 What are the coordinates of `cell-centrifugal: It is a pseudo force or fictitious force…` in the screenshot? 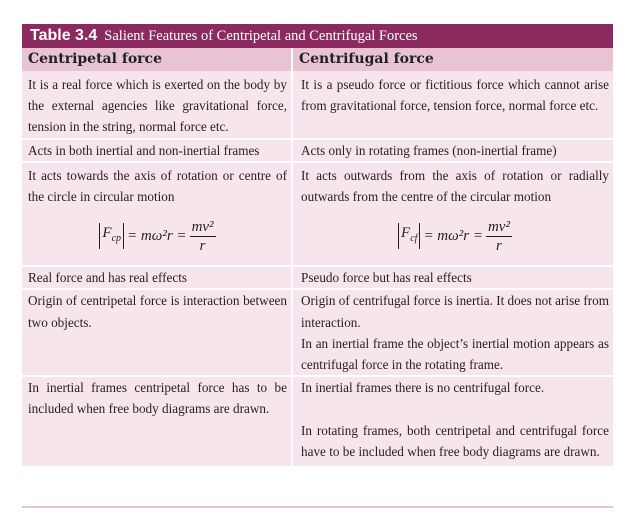 It's located at (452, 105).